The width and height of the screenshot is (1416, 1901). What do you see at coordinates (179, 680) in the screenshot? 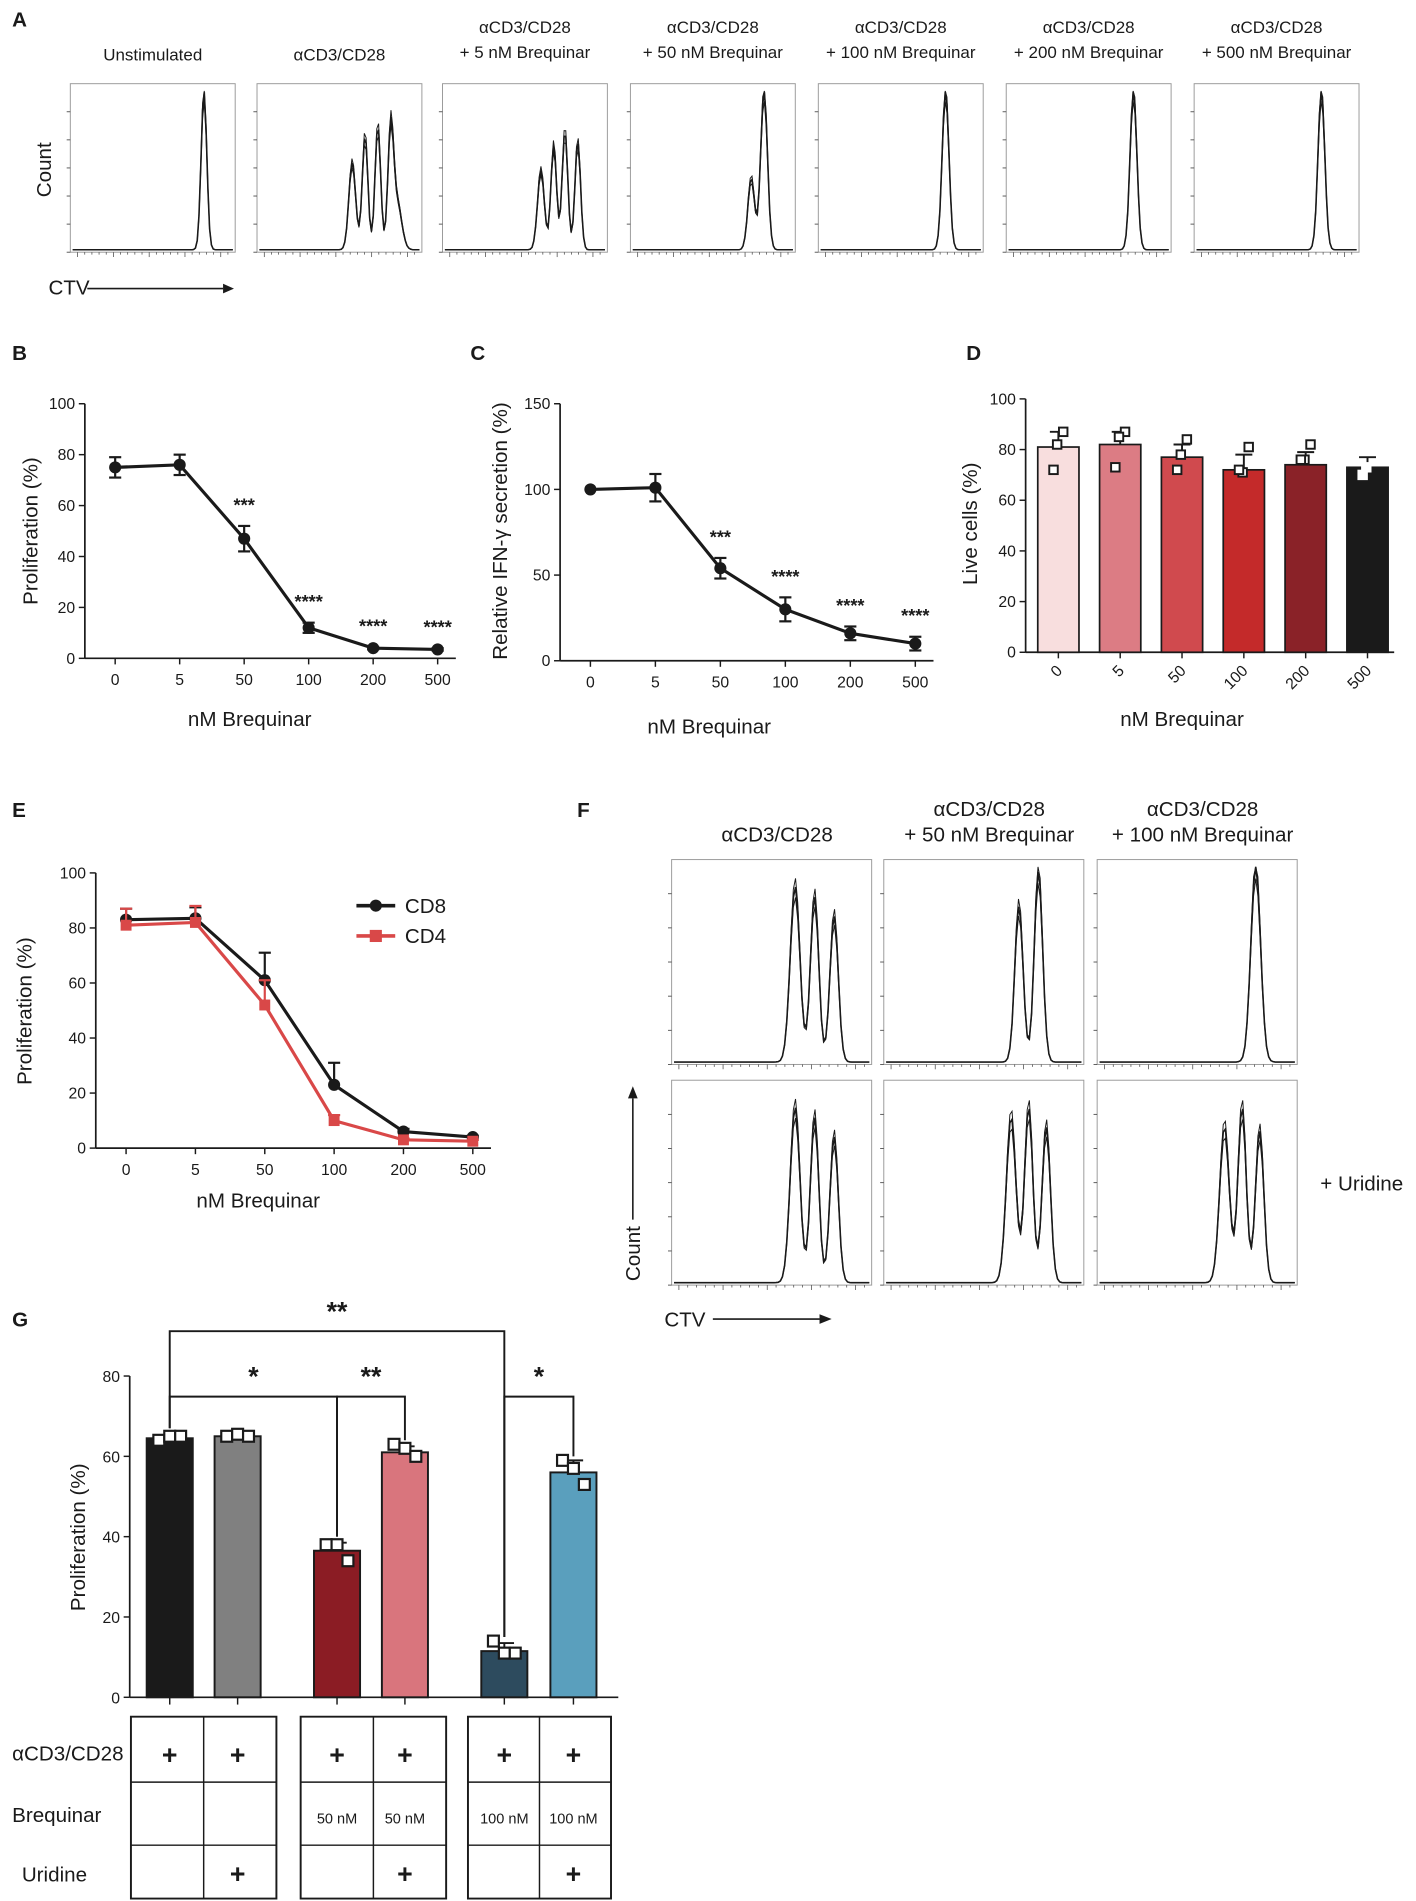
I see `panel-b-xtick-label-1: 5` at bounding box center [179, 680].